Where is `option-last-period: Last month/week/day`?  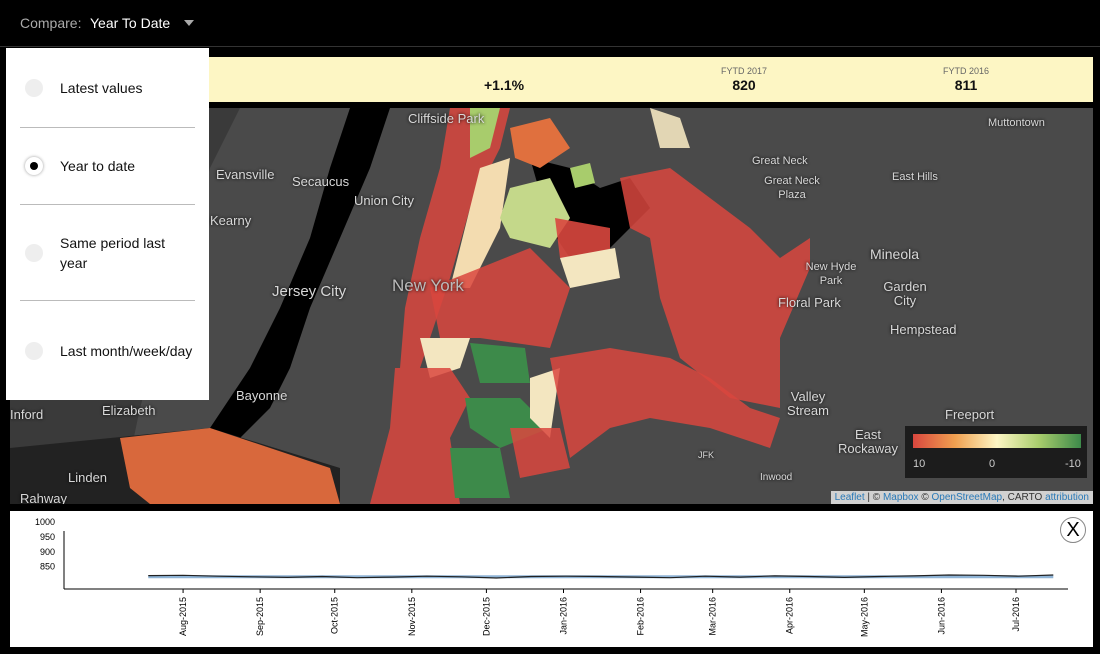
option-last-period: Last month/week/day is located at coordinates (107, 350).